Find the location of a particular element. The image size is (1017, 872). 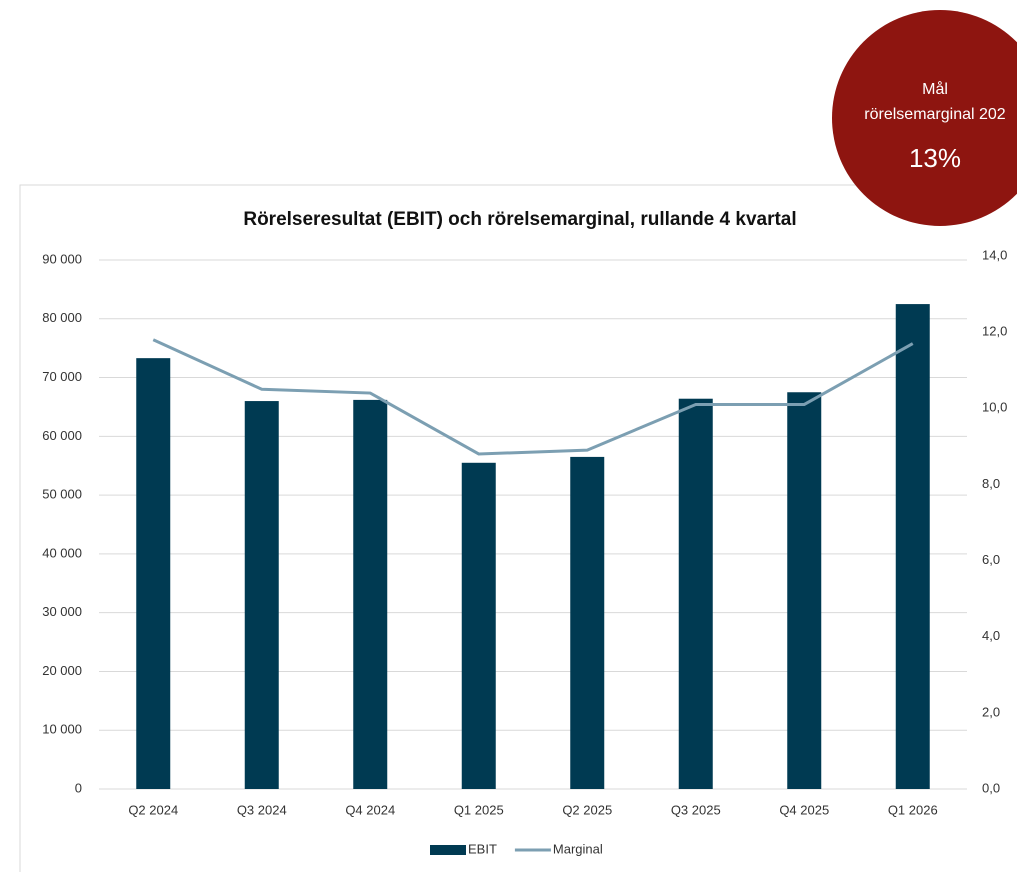

x-tick-label: Q3 2025 is located at coordinates (696, 809).